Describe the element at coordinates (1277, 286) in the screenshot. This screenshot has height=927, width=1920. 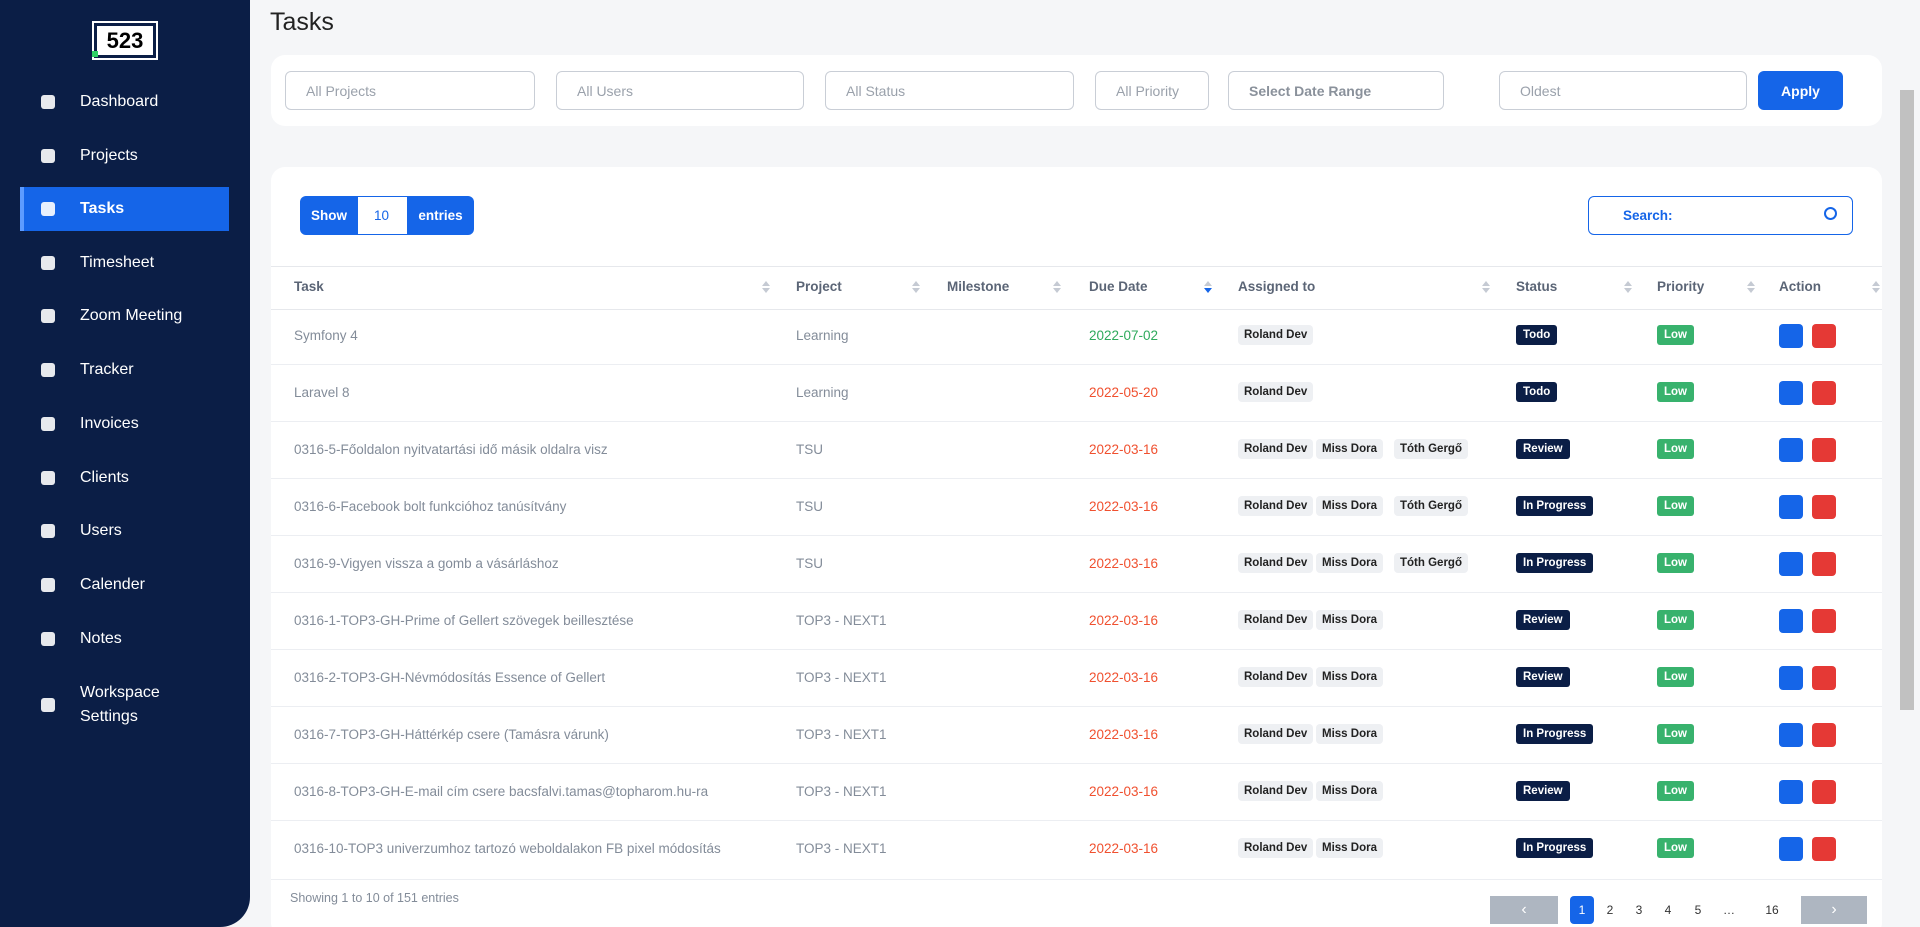
I see `column-header: Assigned to` at that location.